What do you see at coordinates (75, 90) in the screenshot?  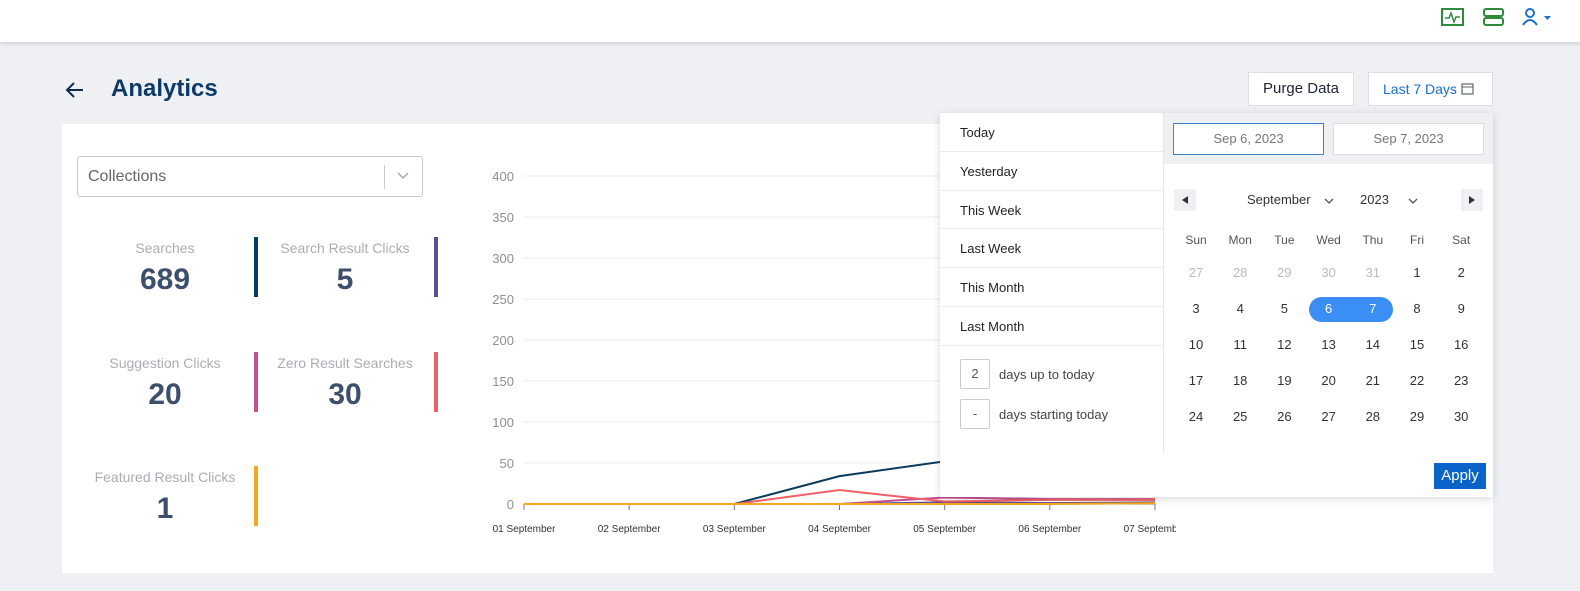 I see `back-arrow` at bounding box center [75, 90].